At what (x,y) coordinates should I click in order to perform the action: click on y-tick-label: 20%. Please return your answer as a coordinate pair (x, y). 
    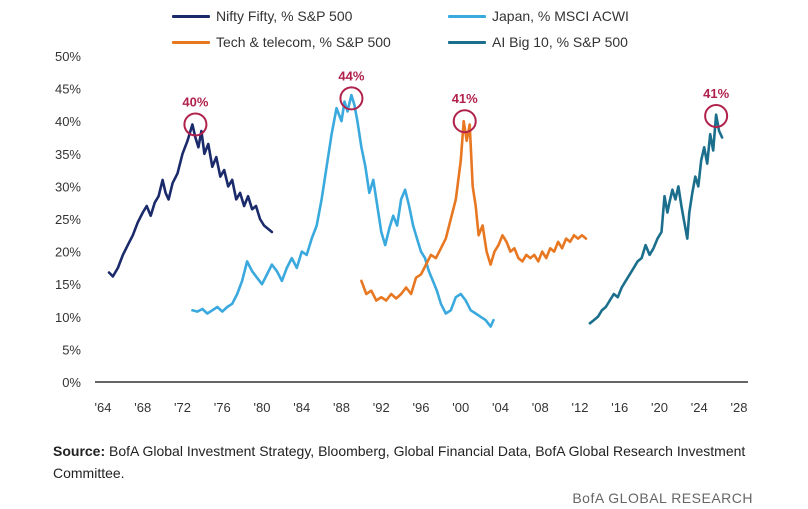
    Looking at the image, I should click on (68, 252).